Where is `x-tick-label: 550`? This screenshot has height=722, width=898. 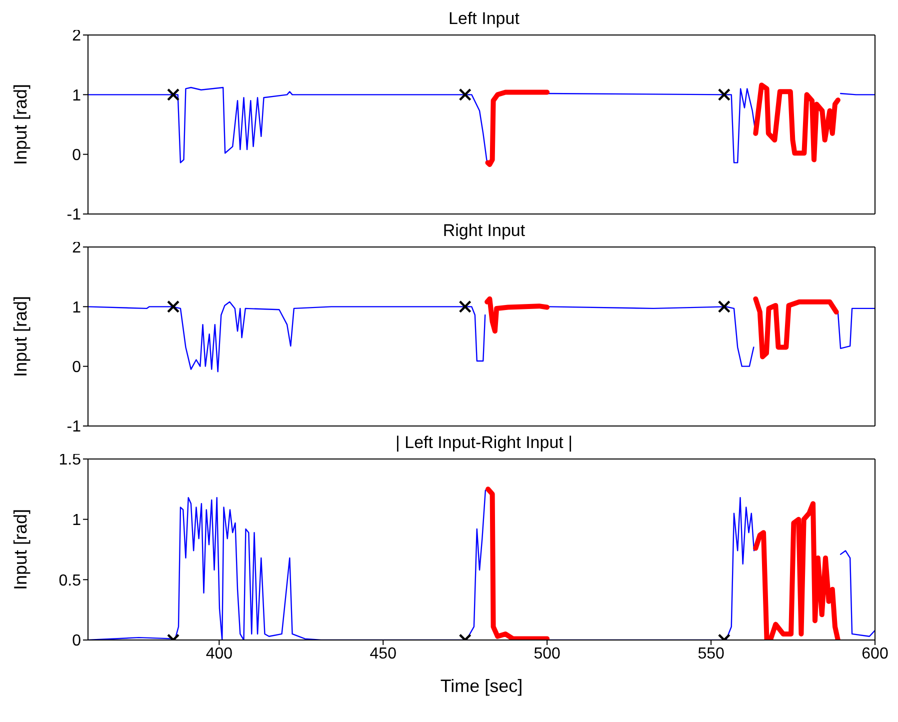
x-tick-label: 550 is located at coordinates (711, 653).